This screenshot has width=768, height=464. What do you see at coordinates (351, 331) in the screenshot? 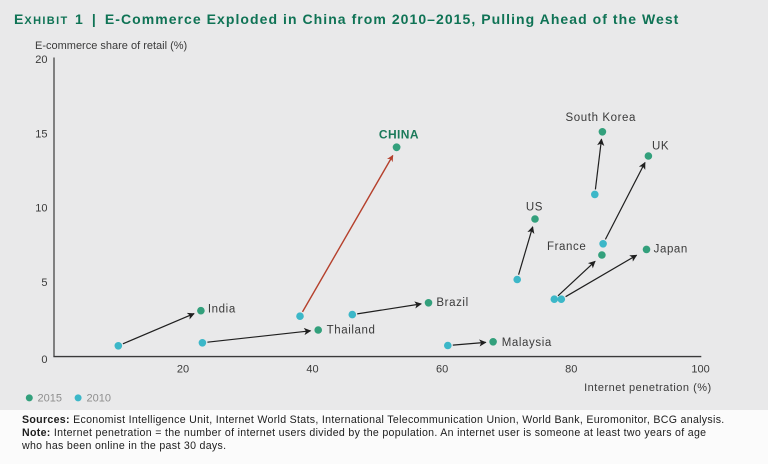
I see `svg-text: Thailand` at bounding box center [351, 331].